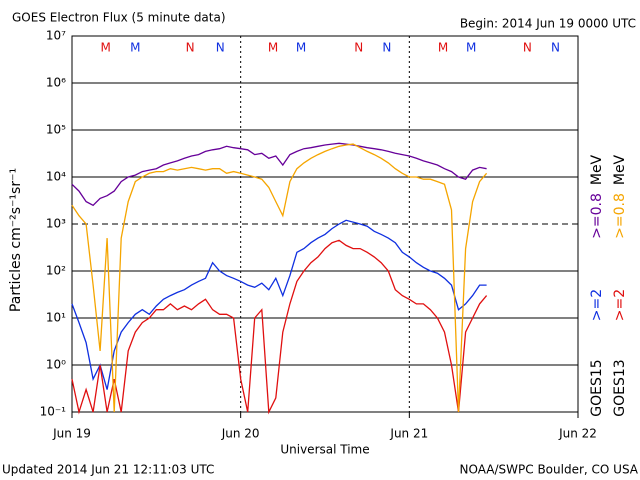  I want to click on y-tick-label: 10³, so click(56, 224).